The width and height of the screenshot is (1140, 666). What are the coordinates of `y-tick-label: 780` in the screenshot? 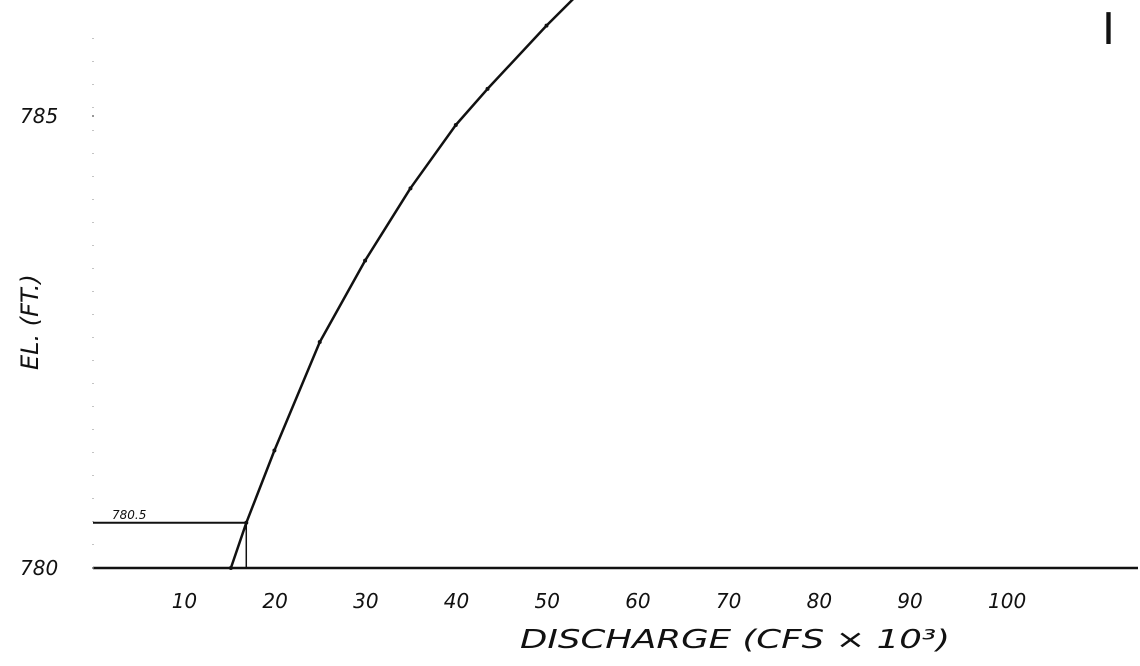 It's located at (39, 568).